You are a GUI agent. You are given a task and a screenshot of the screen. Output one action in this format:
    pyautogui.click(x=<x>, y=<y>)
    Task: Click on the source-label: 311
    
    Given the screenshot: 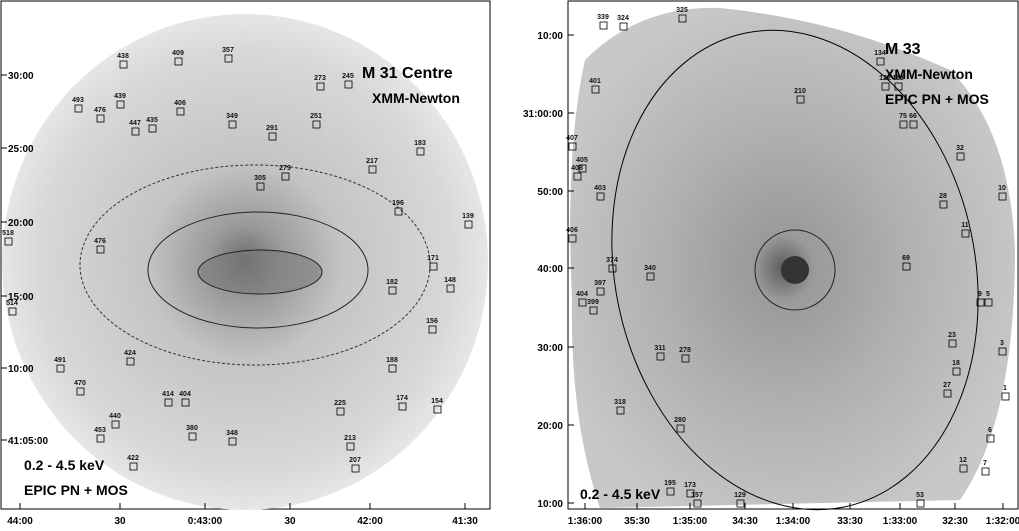 What is the action you would take?
    pyautogui.click(x=659, y=348)
    